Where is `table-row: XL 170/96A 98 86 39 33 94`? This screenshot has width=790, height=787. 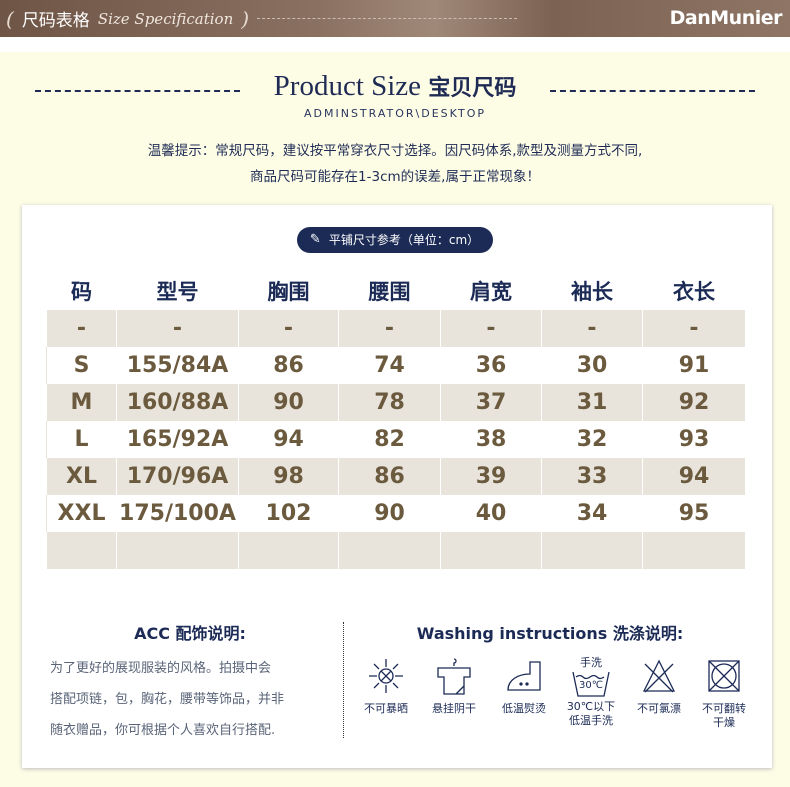
table-row: XL 170/96A 98 86 39 33 94 is located at coordinates (396, 476).